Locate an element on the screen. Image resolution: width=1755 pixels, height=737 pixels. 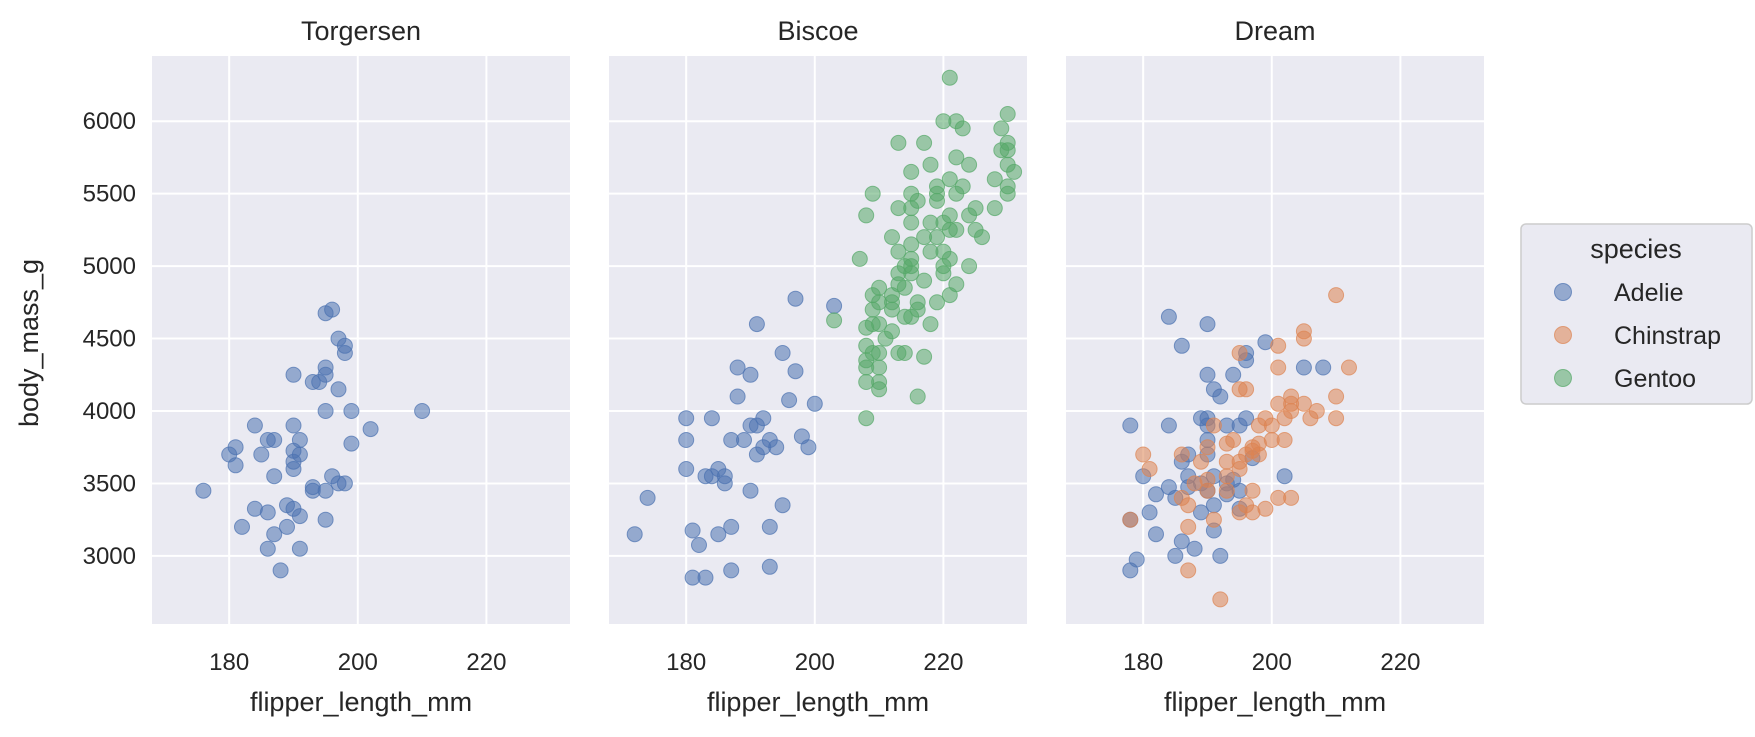
facet-title: Biscoe is located at coordinates (817, 31).